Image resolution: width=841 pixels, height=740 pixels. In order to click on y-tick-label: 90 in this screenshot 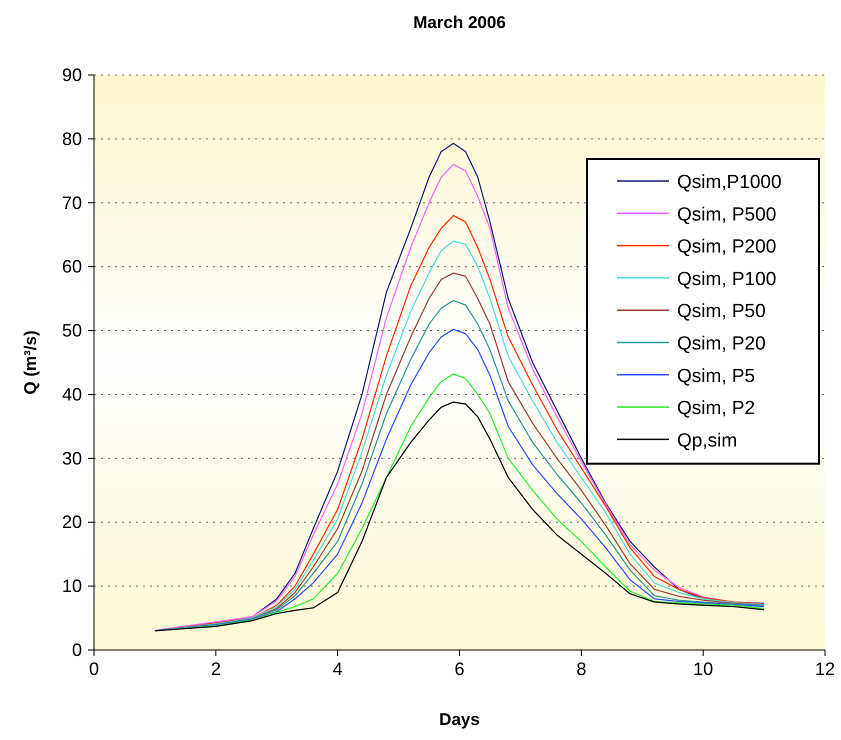, I will do `click(72, 75)`.